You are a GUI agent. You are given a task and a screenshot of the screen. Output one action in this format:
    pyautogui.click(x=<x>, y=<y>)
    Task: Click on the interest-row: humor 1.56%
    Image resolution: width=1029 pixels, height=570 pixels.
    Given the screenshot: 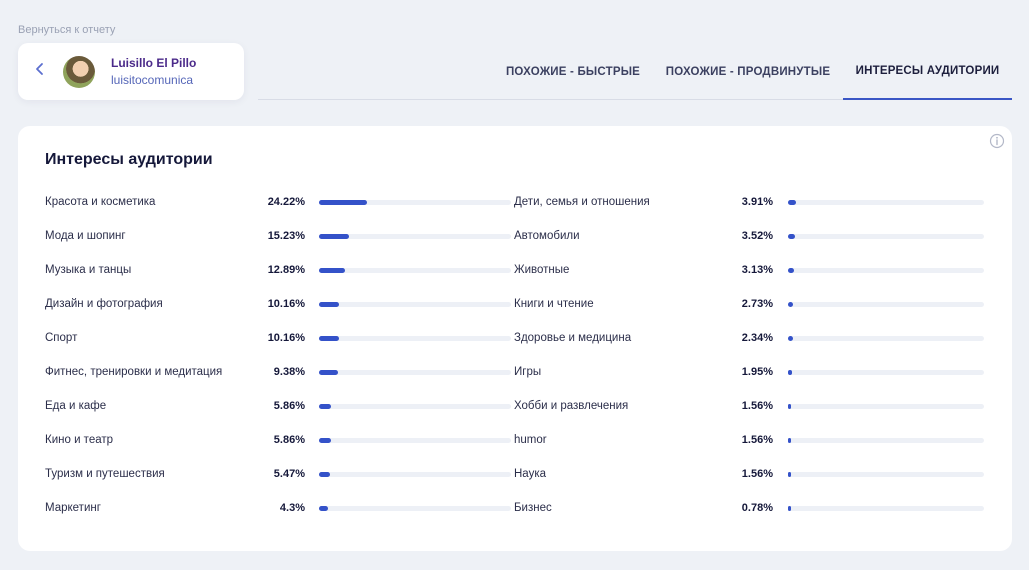 What is the action you would take?
    pyautogui.click(x=754, y=440)
    